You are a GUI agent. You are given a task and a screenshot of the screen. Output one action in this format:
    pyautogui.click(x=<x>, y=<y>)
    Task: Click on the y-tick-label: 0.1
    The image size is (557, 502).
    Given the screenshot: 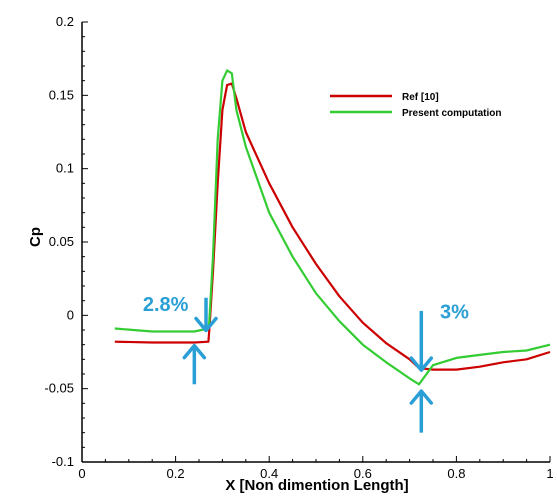 What is the action you would take?
    pyautogui.click(x=65, y=168)
    